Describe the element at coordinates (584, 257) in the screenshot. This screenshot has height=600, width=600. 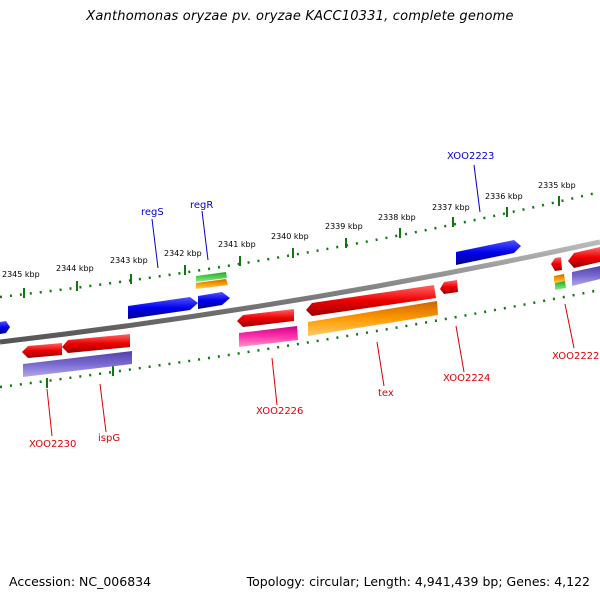
I see `xoo2222-red-feature` at that location.